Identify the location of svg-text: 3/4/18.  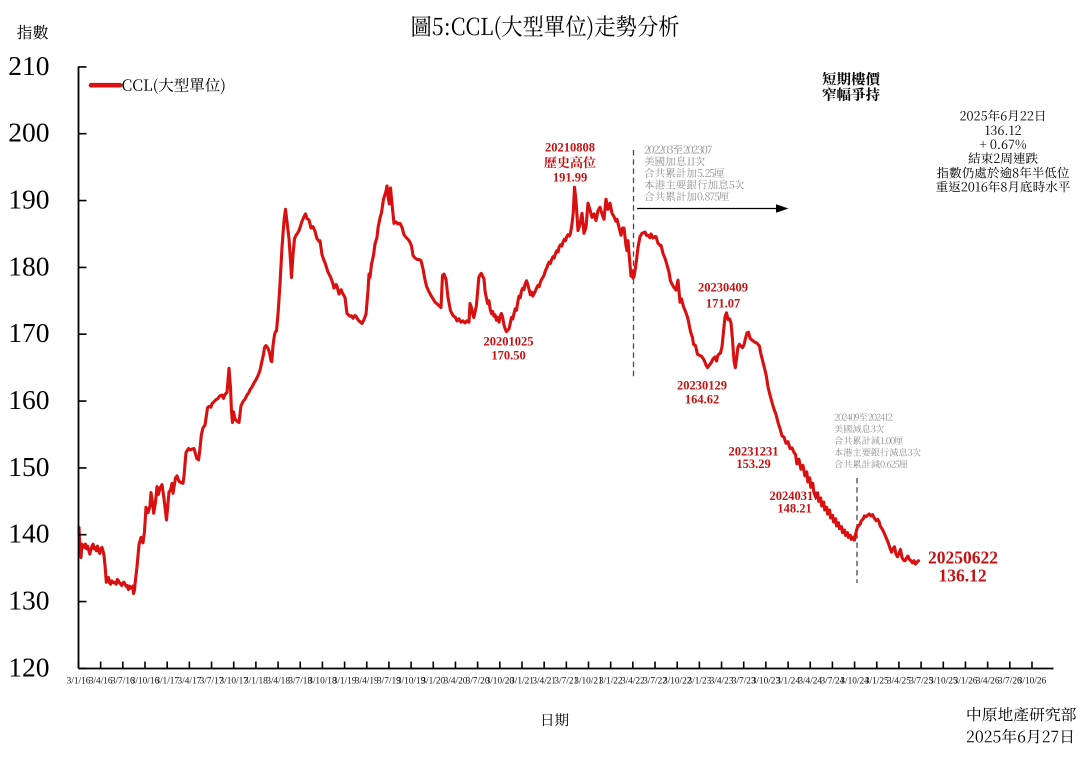
(278, 682).